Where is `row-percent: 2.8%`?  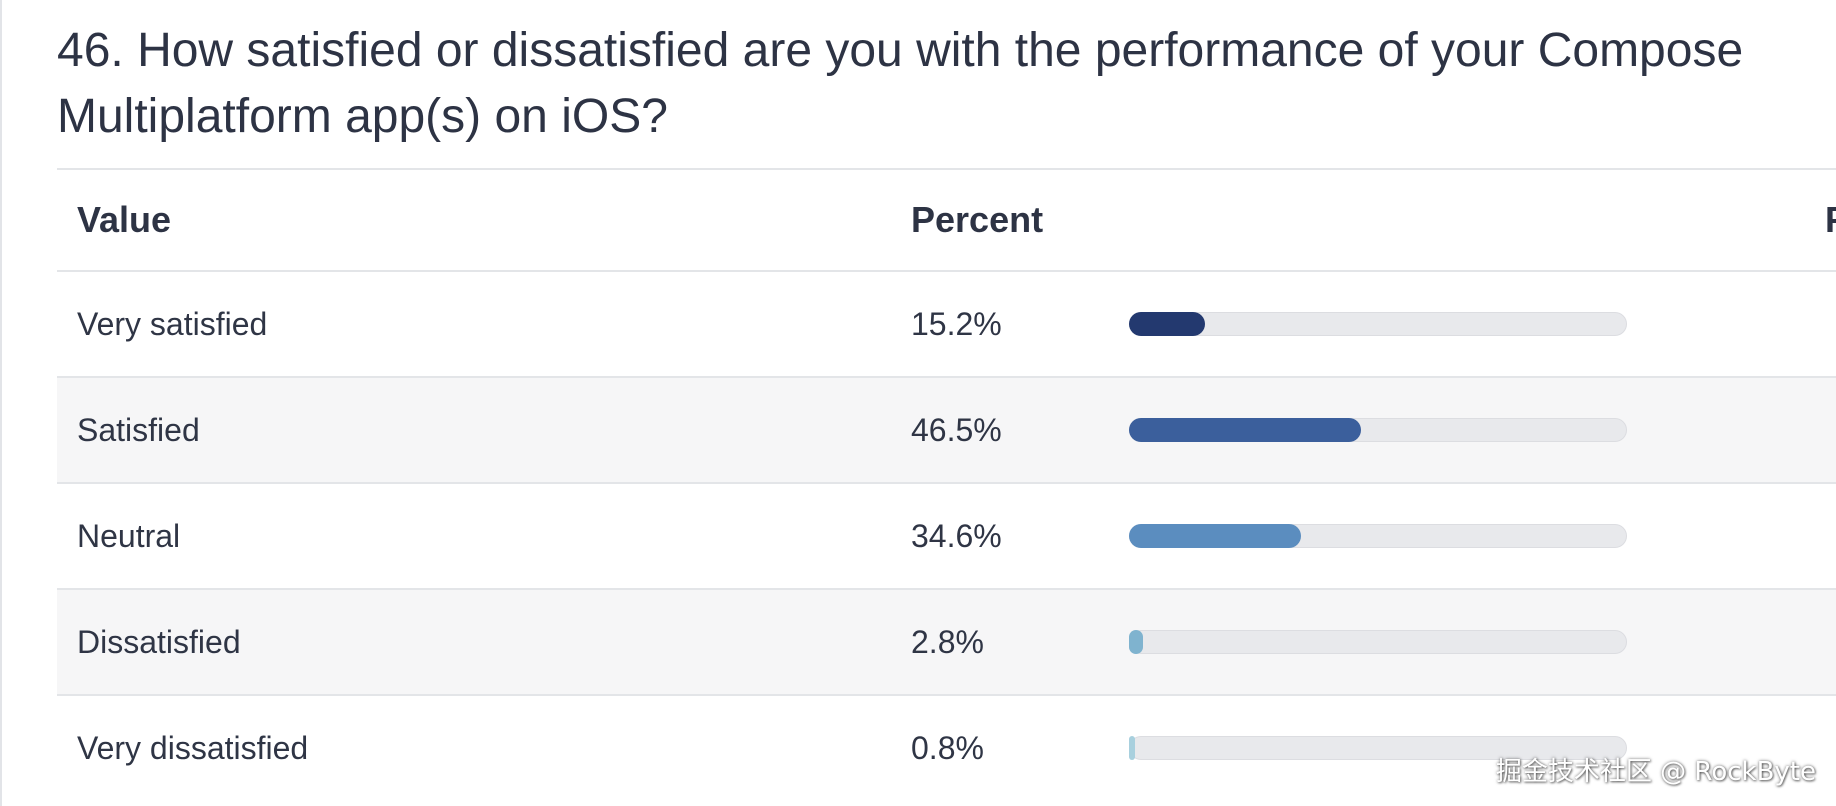
row-percent: 2.8% is located at coordinates (947, 641).